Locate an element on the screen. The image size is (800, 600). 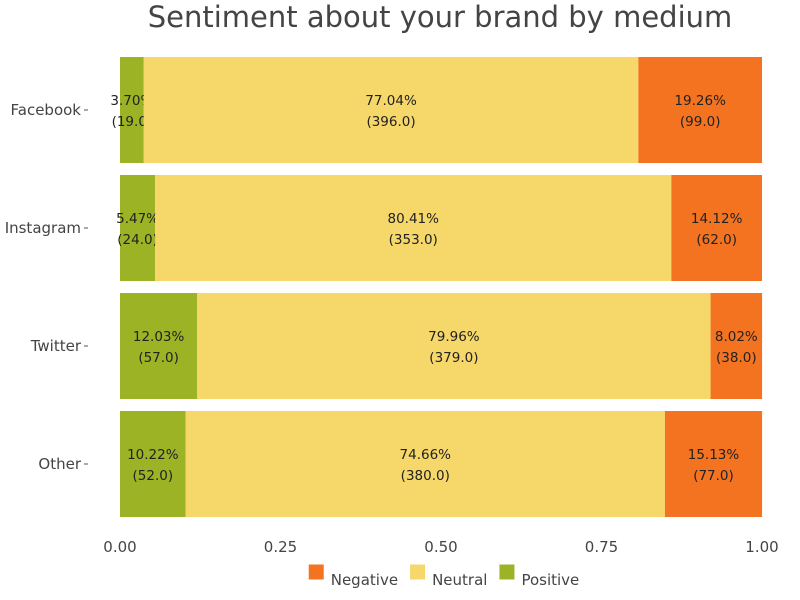
legend-label-positive: Positive is located at coordinates (550, 580).